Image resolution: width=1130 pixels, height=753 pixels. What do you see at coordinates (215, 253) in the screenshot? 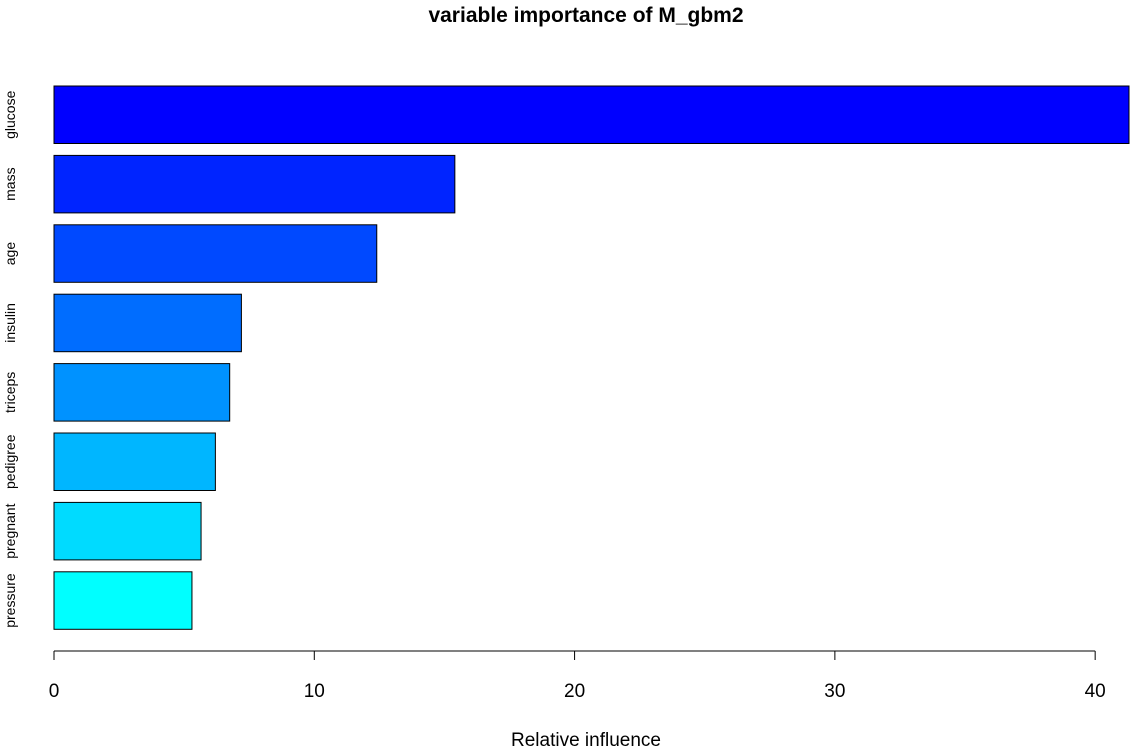
I see `bar-age` at bounding box center [215, 253].